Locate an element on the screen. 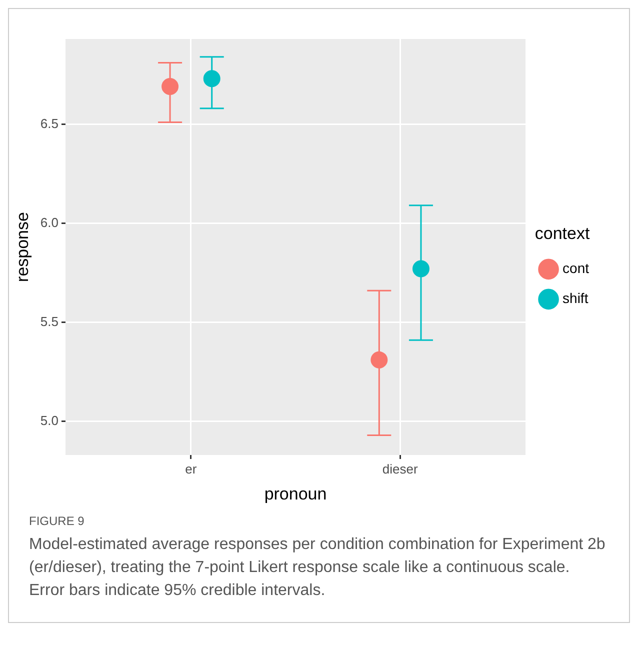  y-tick-label: 5.0 is located at coordinates (49, 420).